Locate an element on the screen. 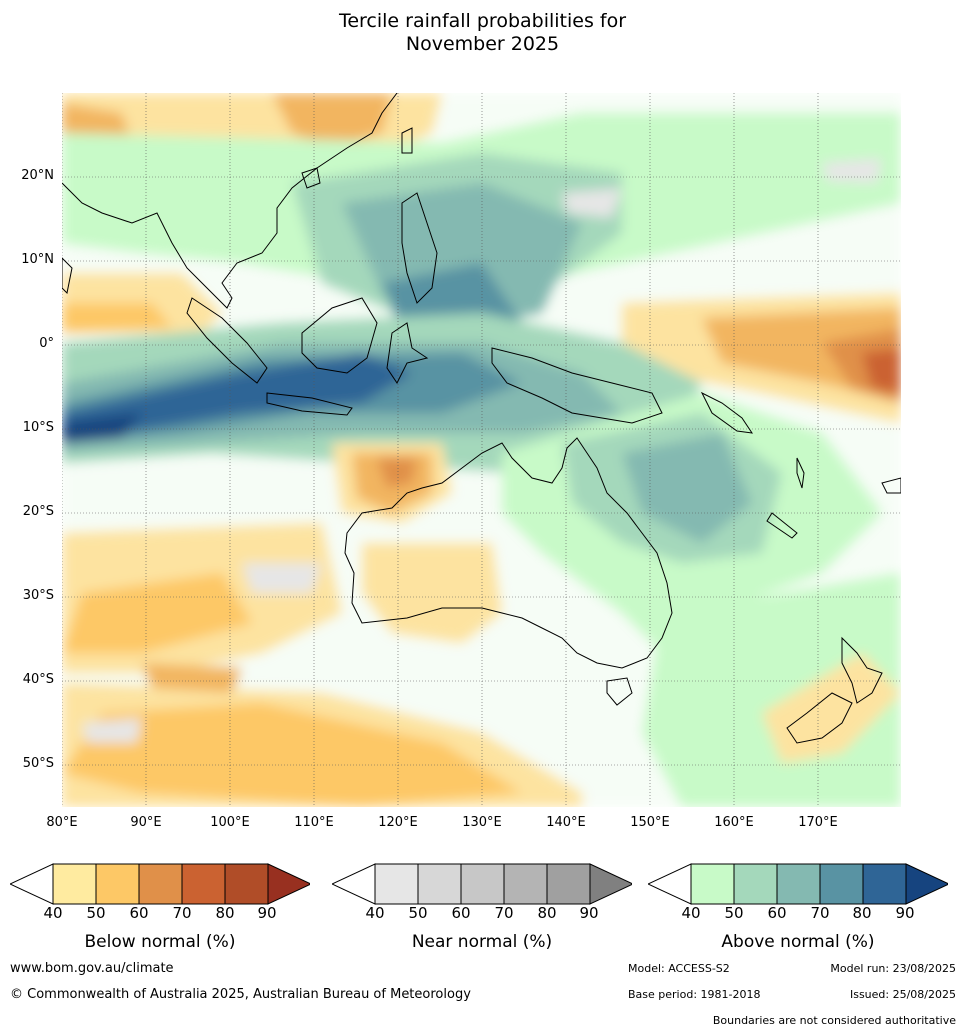  australia-coast is located at coordinates (508, 553).